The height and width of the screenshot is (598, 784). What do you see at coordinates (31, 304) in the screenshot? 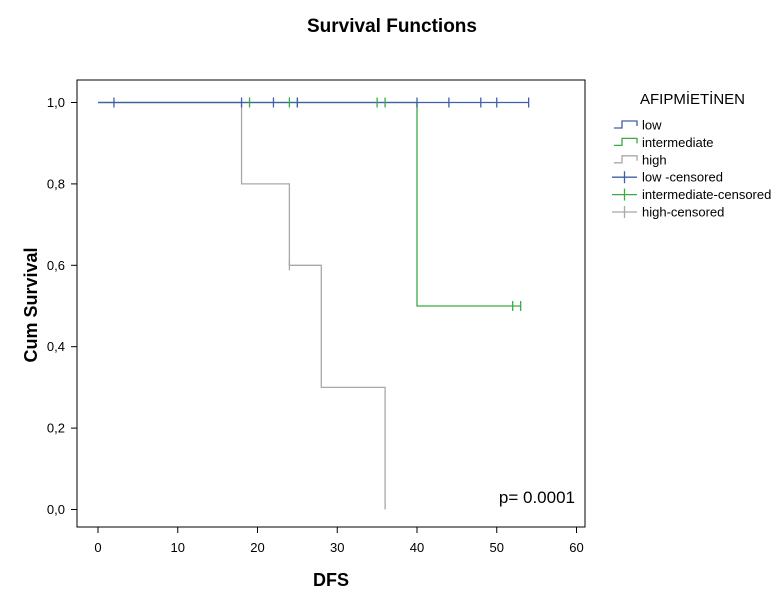
I see `y-axis-title: Cum Survival` at bounding box center [31, 304].